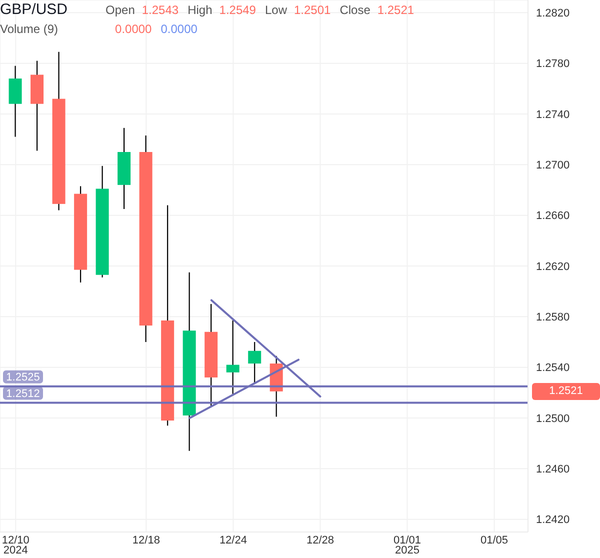 The image size is (600, 558). I want to click on chart-title: GBP/USD, so click(34, 9).